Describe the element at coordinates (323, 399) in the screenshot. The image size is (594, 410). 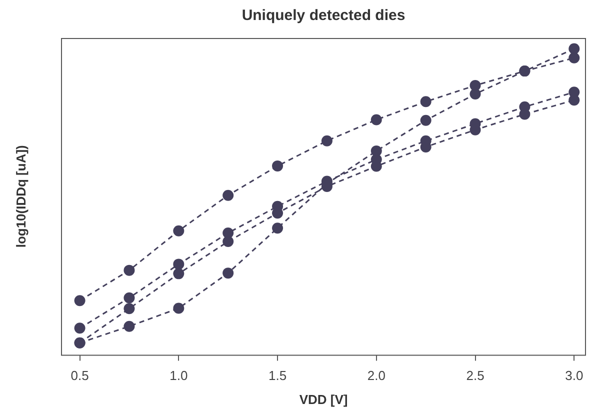
I see `x-axis-title: VDD [V]` at that location.